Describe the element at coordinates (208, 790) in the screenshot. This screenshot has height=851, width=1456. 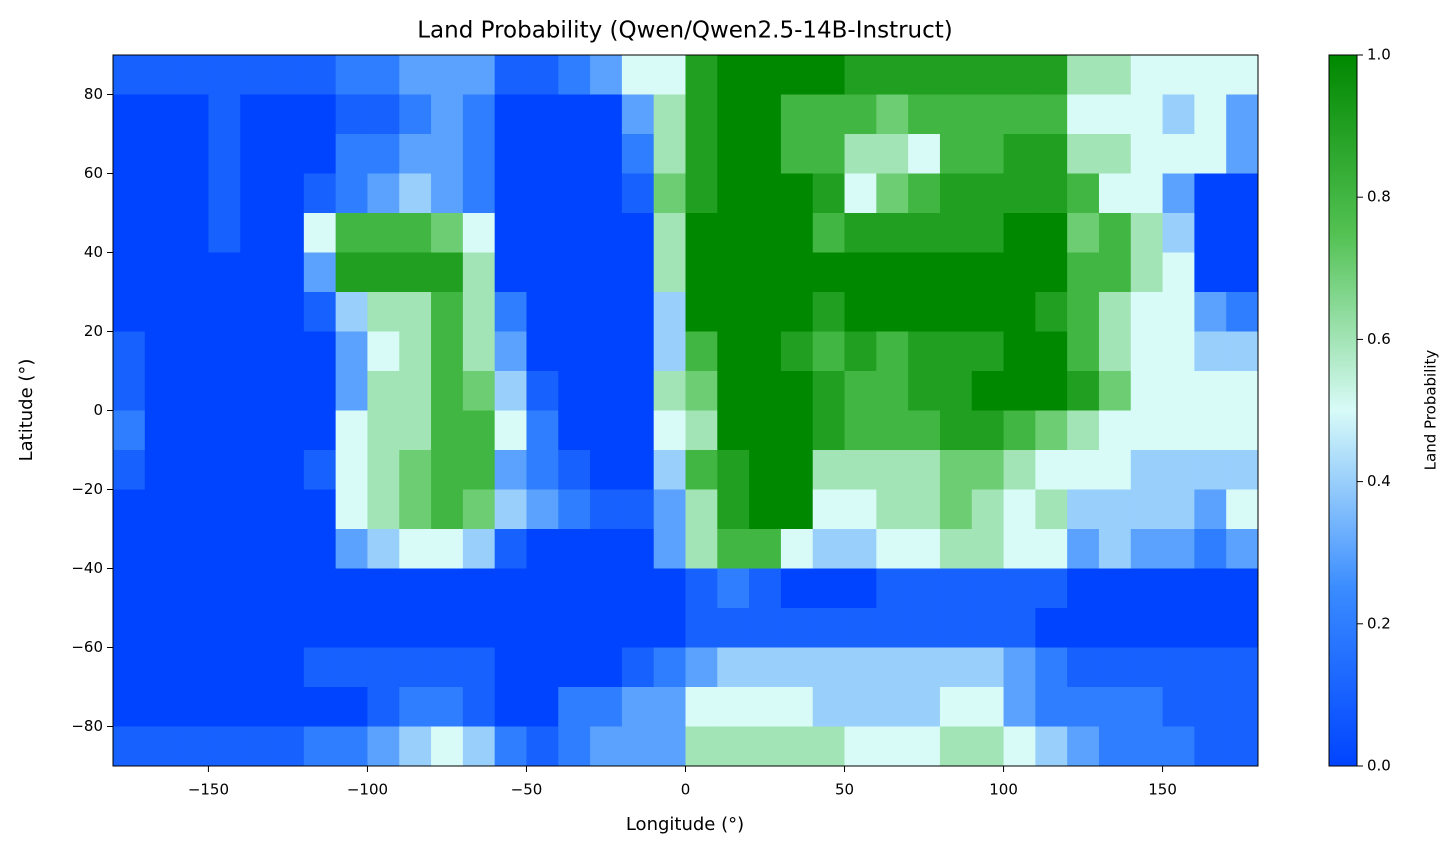
I see `x-tick-label: −150` at that location.